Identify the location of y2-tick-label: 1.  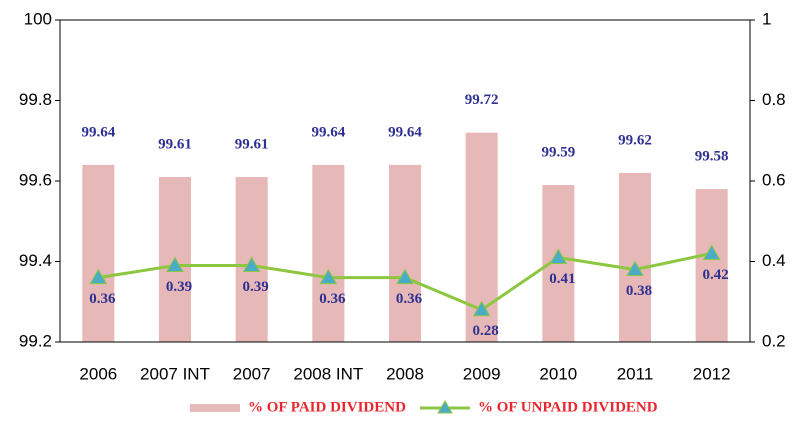
(766, 18).